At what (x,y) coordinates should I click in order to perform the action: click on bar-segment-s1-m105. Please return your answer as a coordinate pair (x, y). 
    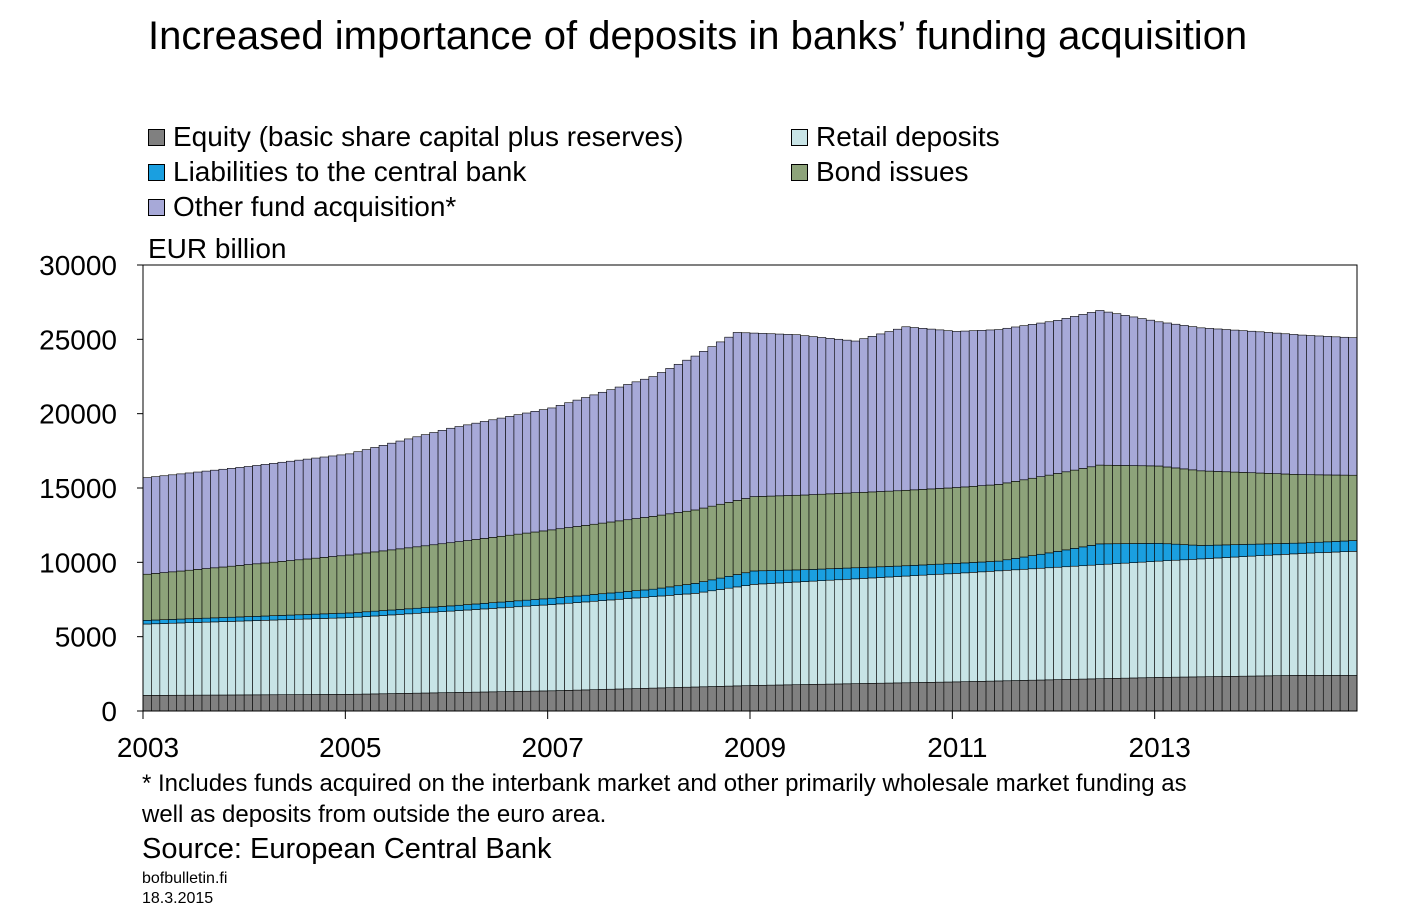
    Looking at the image, I should click on (1032, 624).